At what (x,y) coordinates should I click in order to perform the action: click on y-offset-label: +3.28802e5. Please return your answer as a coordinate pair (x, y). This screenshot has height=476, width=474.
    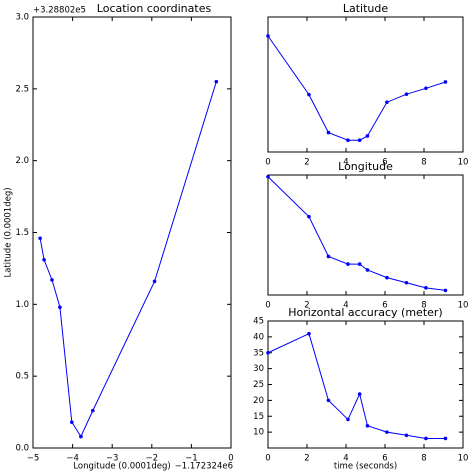
    Looking at the image, I should click on (59, 11).